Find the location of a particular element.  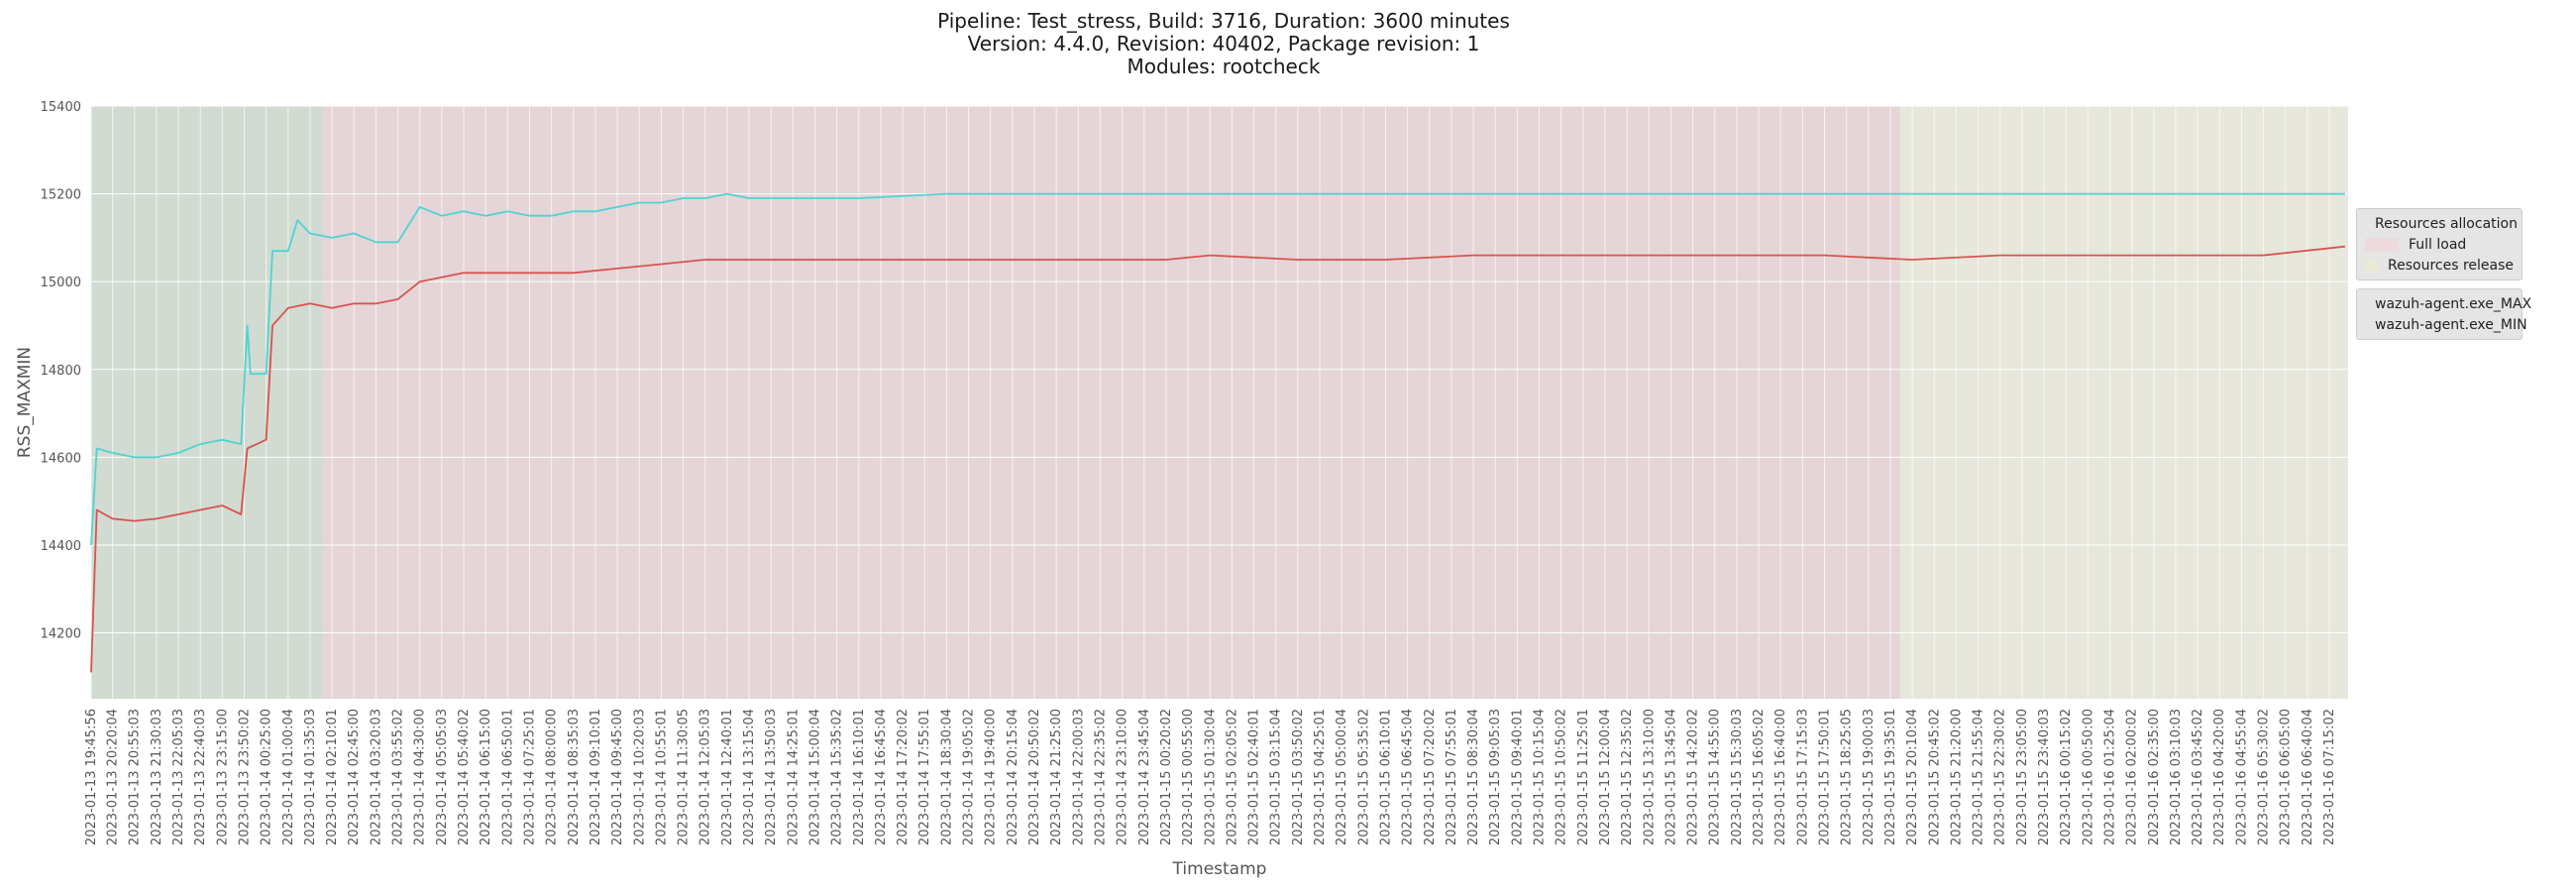

x-tick-label: 2023-01-14 17:20:02 is located at coordinates (903, 777).